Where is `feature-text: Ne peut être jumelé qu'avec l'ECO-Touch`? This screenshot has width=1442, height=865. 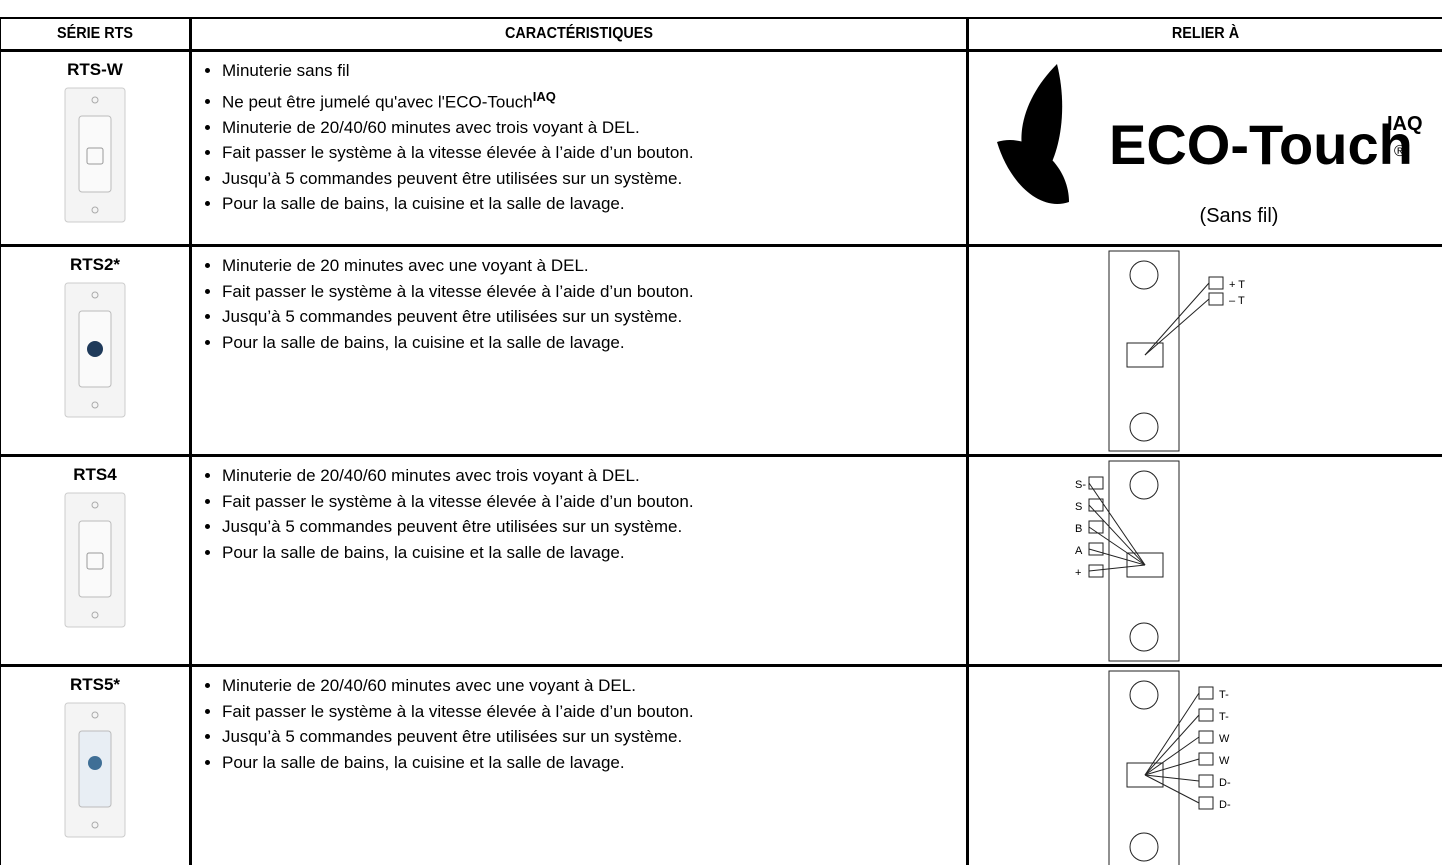 feature-text: Ne peut être jumelé qu'avec l'ECO-Touch is located at coordinates (377, 102).